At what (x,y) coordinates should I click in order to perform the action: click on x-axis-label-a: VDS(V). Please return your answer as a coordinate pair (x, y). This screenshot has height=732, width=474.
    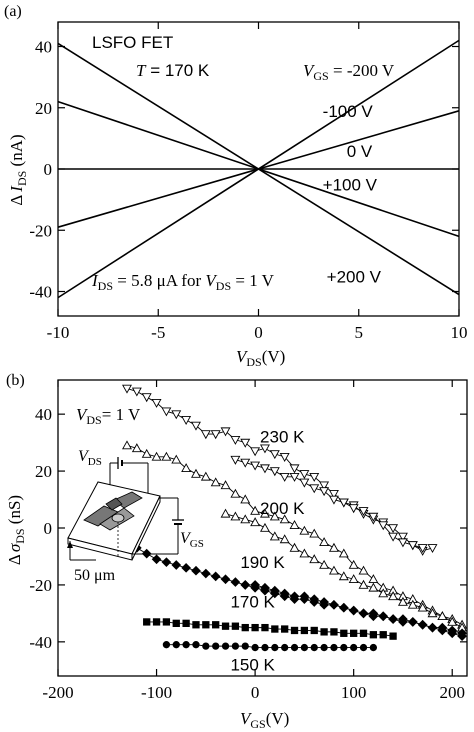
    Looking at the image, I should click on (260, 358).